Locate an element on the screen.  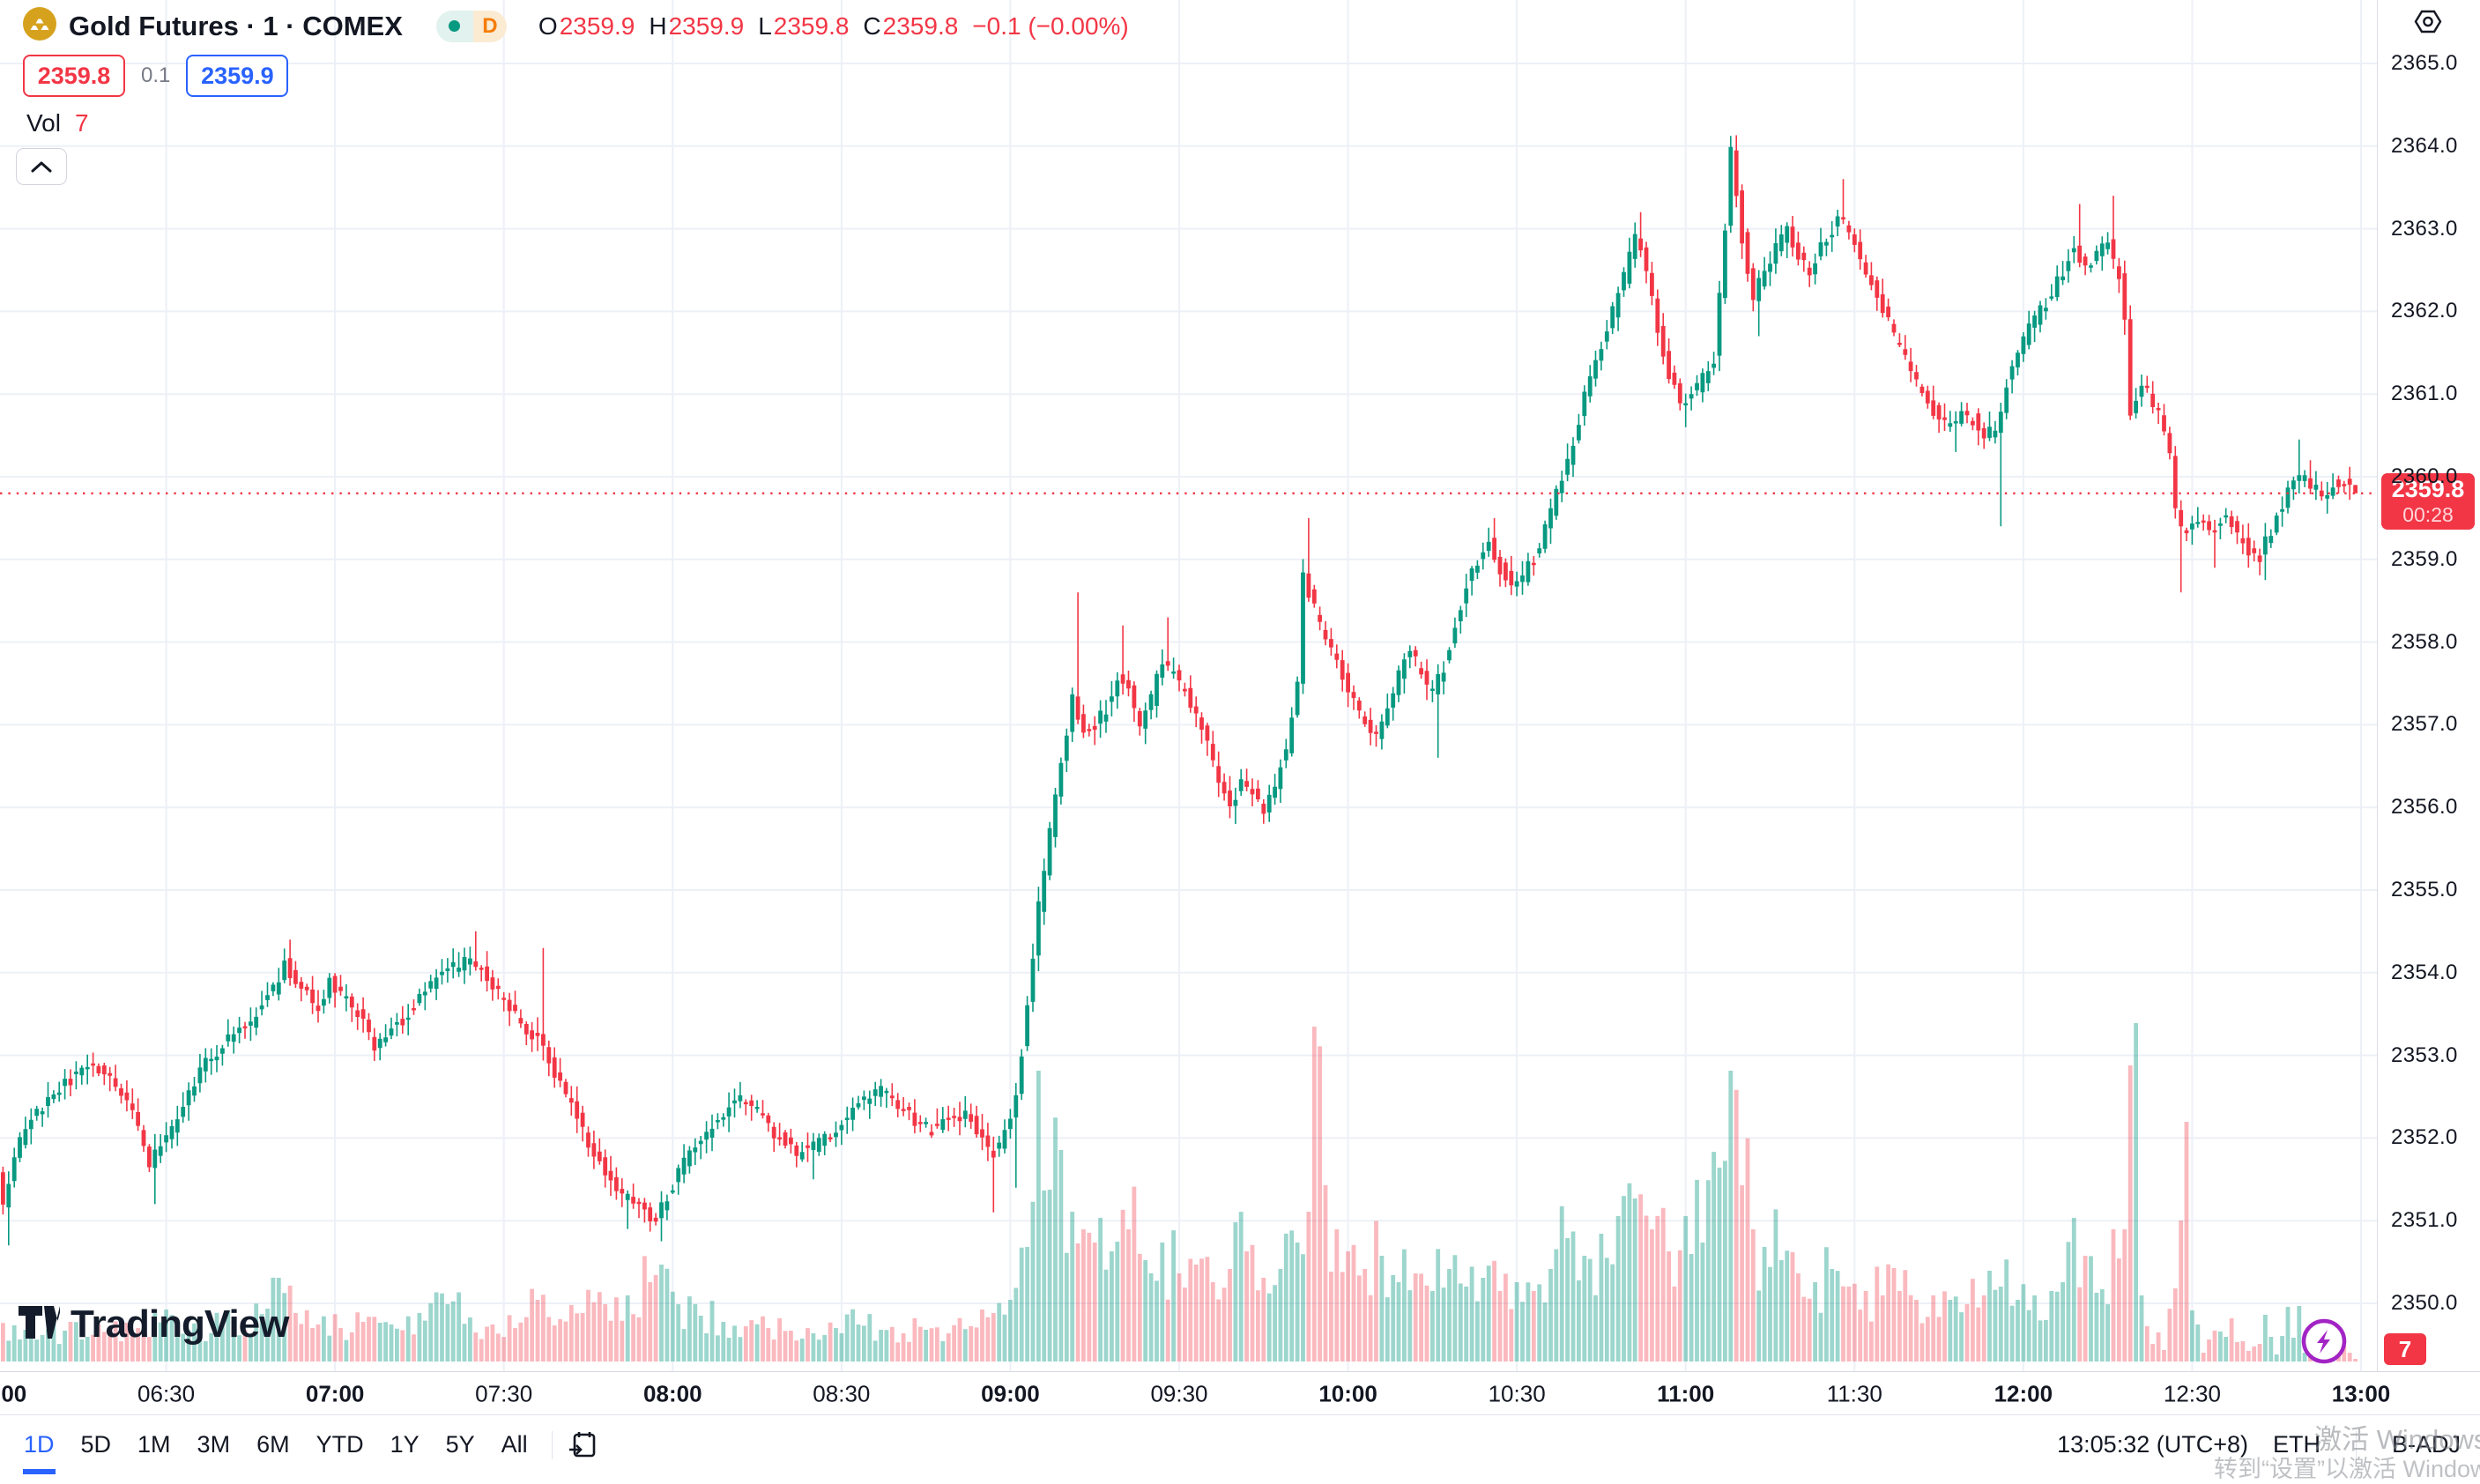
price-tick-2356.0: 2356.0 is located at coordinates (2424, 807).